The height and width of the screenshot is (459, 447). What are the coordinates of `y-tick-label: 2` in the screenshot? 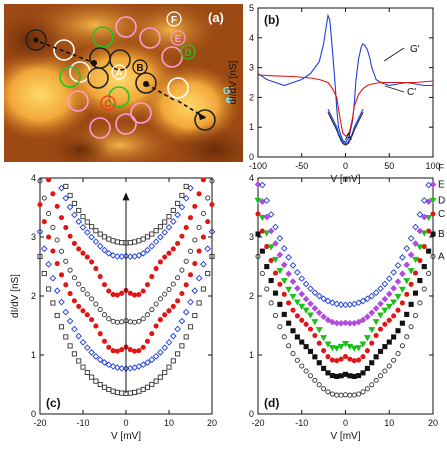 It's located at (251, 97).